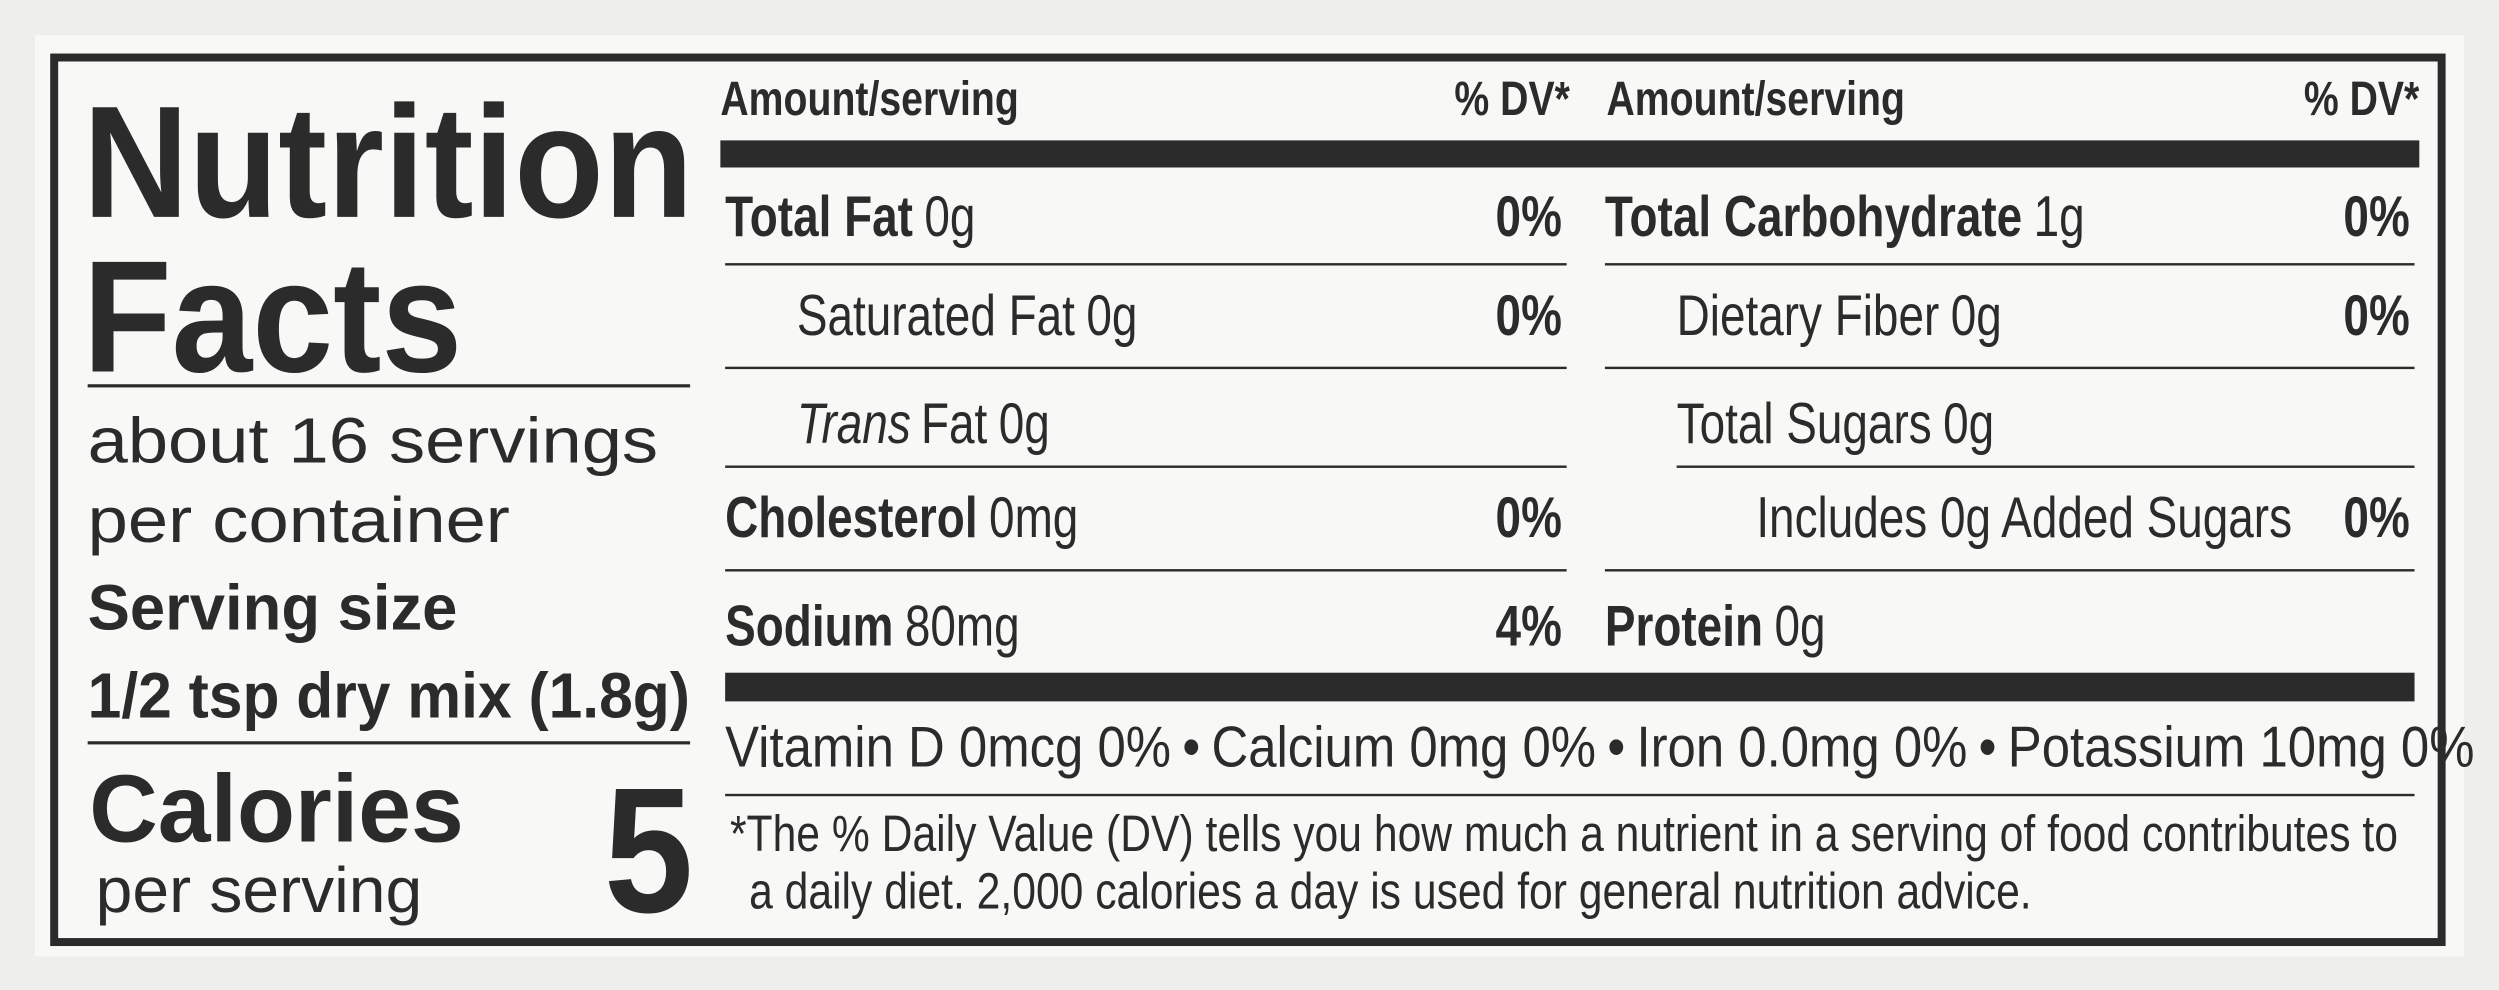  I want to click on dv-value-part: 4%, so click(1529, 627).